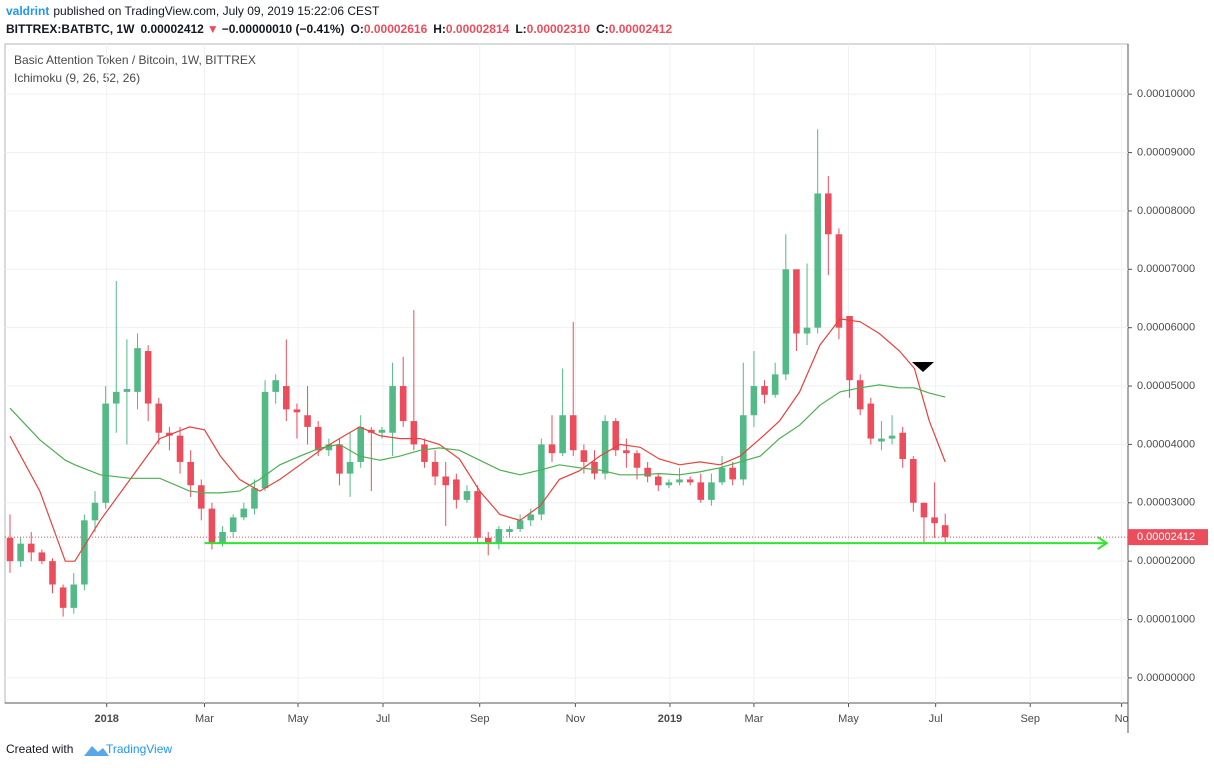  I want to click on ohlc-value: 0.00002616, so click(396, 29).